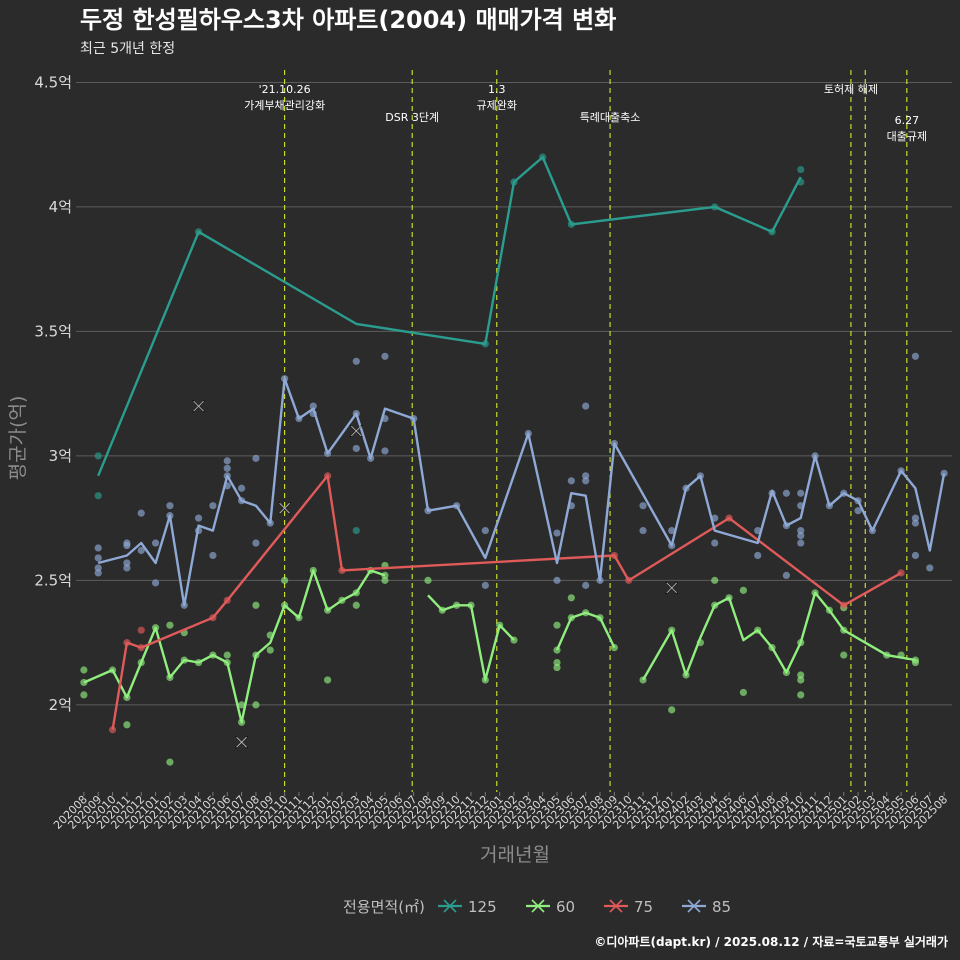  What do you see at coordinates (284, 105) in the screenshot?
I see `event-label: 가계부채관리강화` at bounding box center [284, 105].